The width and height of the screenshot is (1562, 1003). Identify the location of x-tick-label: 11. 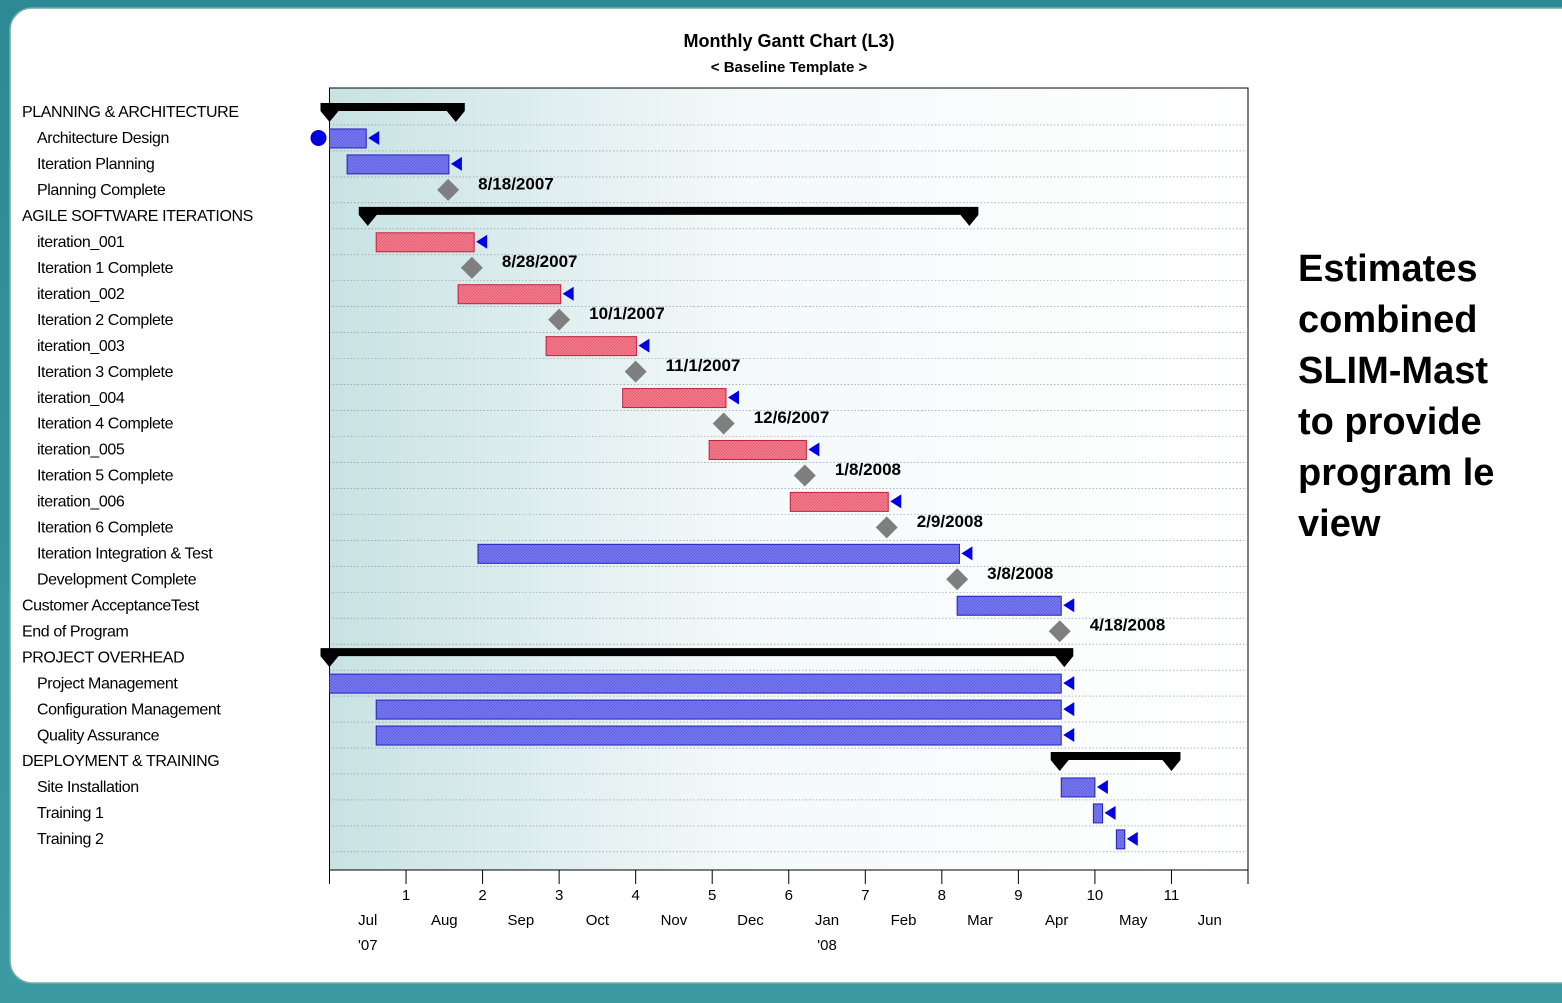
(1172, 895).